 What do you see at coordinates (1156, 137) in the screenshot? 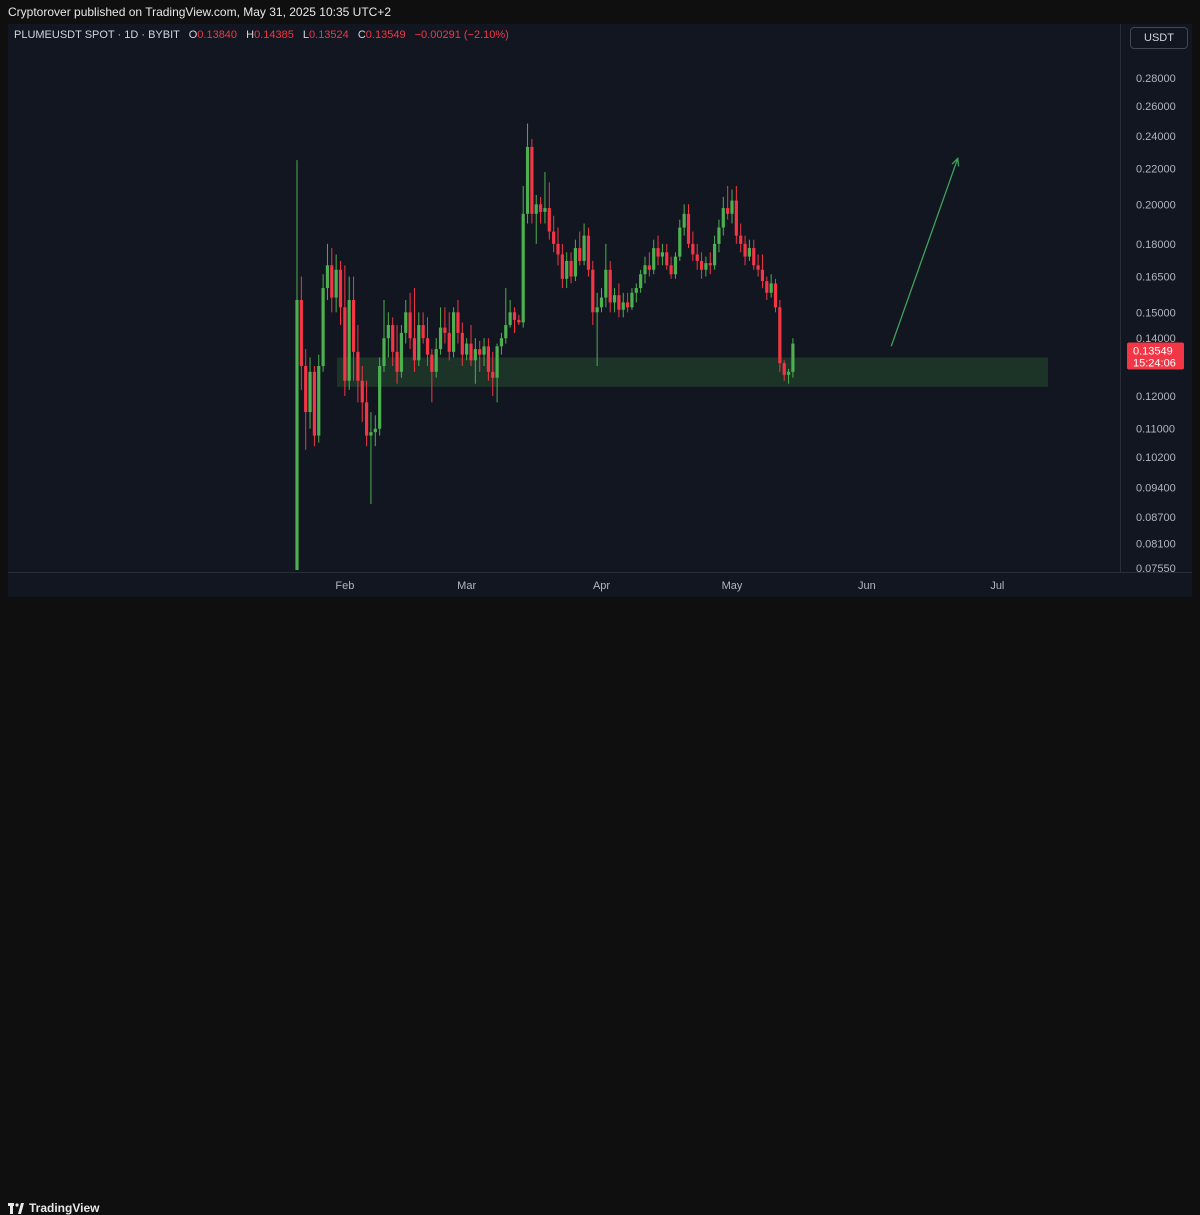
I see `y-tick-label: 0.24000` at bounding box center [1156, 137].